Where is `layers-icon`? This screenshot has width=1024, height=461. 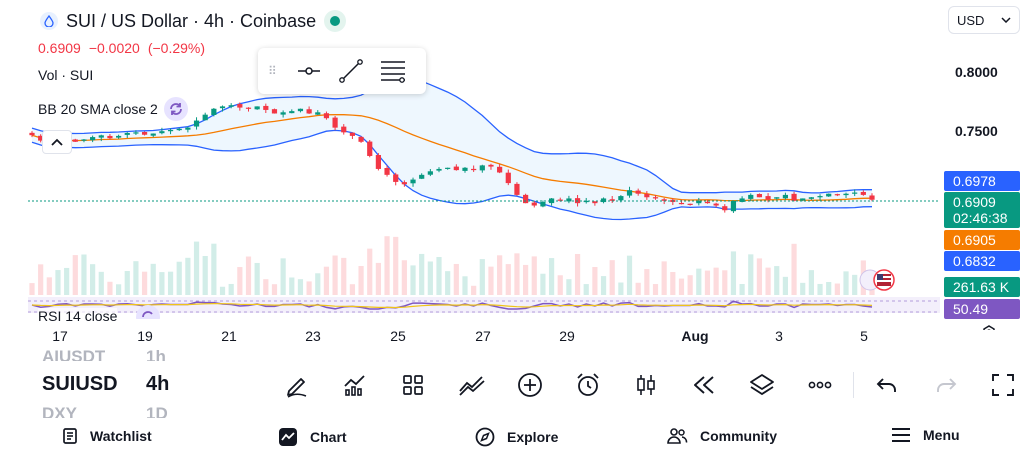 layers-icon is located at coordinates (762, 385).